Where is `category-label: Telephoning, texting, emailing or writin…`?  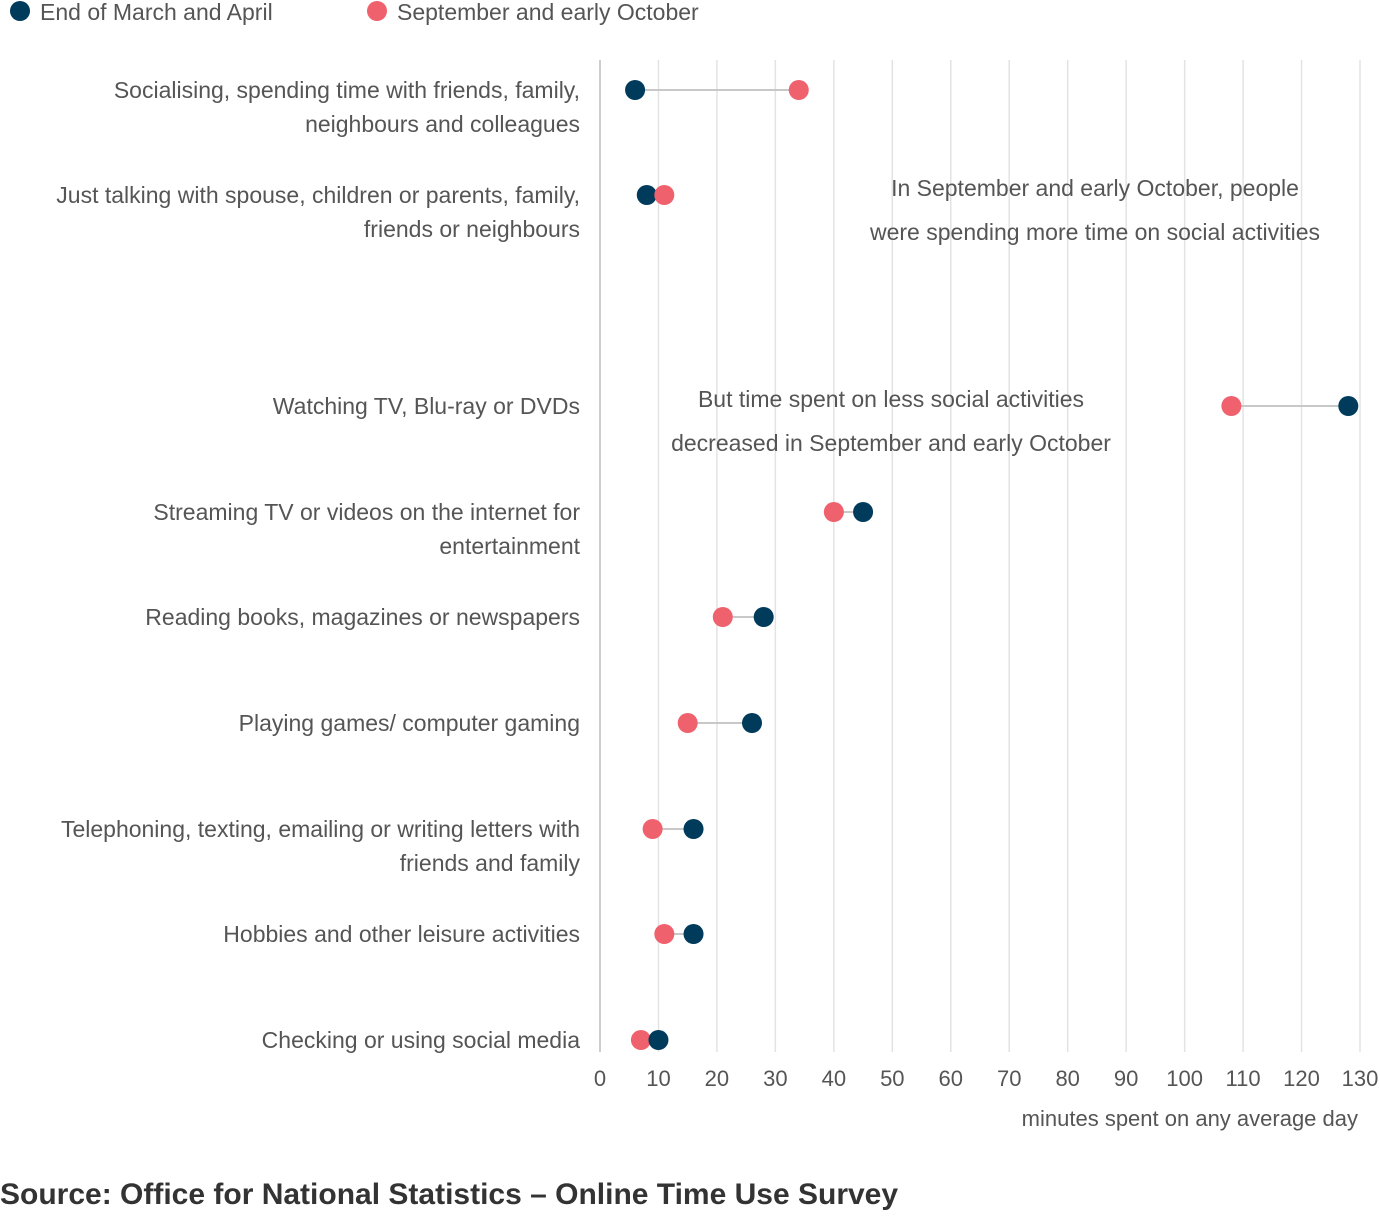 category-label: Telephoning, texting, emailing or writin… is located at coordinates (320, 829).